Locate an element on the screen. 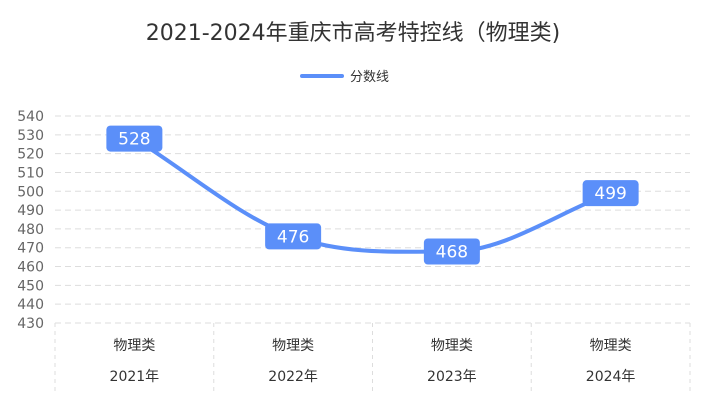  x-category-label: 2023年 is located at coordinates (452, 377).